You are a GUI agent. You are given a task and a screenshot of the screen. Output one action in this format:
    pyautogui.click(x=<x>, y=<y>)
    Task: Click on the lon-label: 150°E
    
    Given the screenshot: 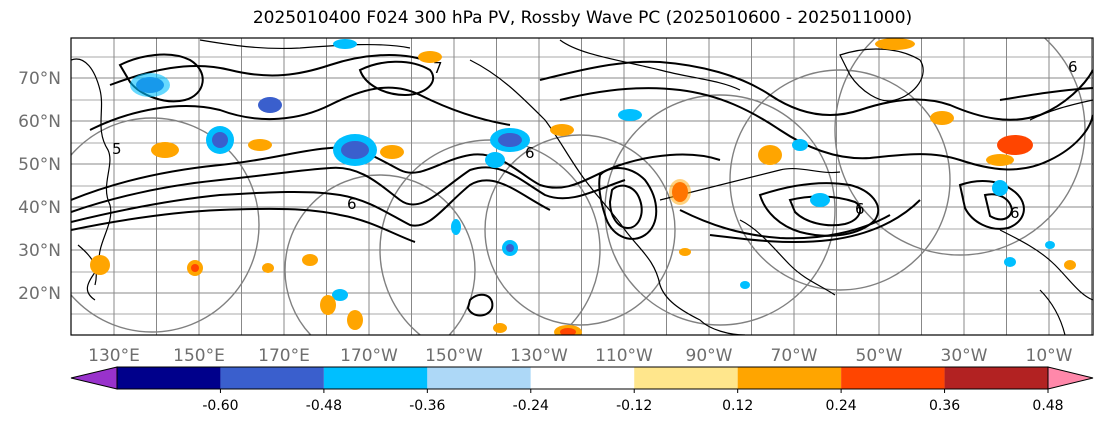 What is the action you would take?
    pyautogui.click(x=199, y=356)
    